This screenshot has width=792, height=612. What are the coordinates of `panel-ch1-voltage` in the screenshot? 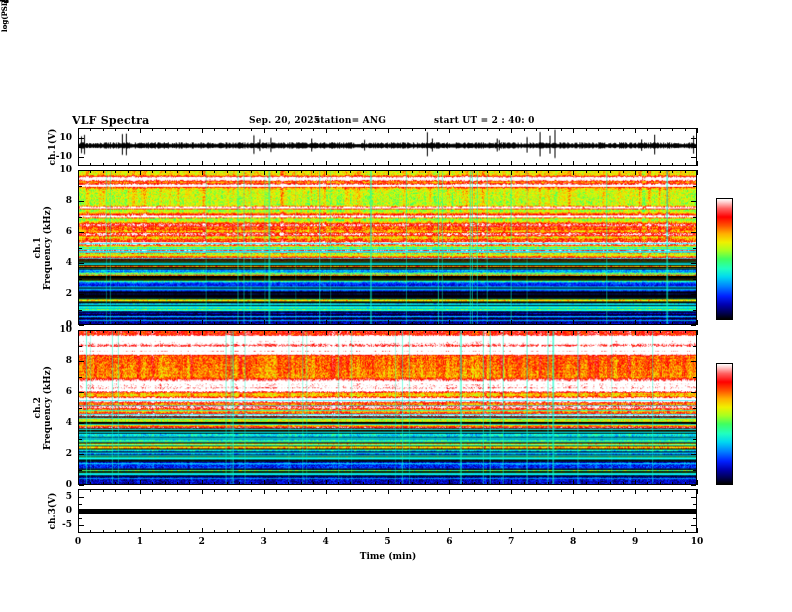 It's located at (387, 147).